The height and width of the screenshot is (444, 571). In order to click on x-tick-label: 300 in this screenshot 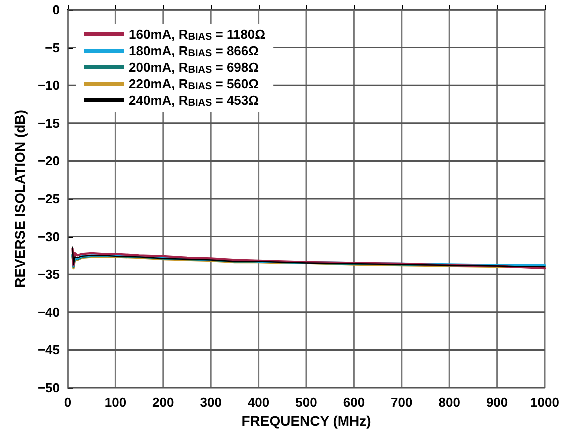, I will do `click(211, 402)`.